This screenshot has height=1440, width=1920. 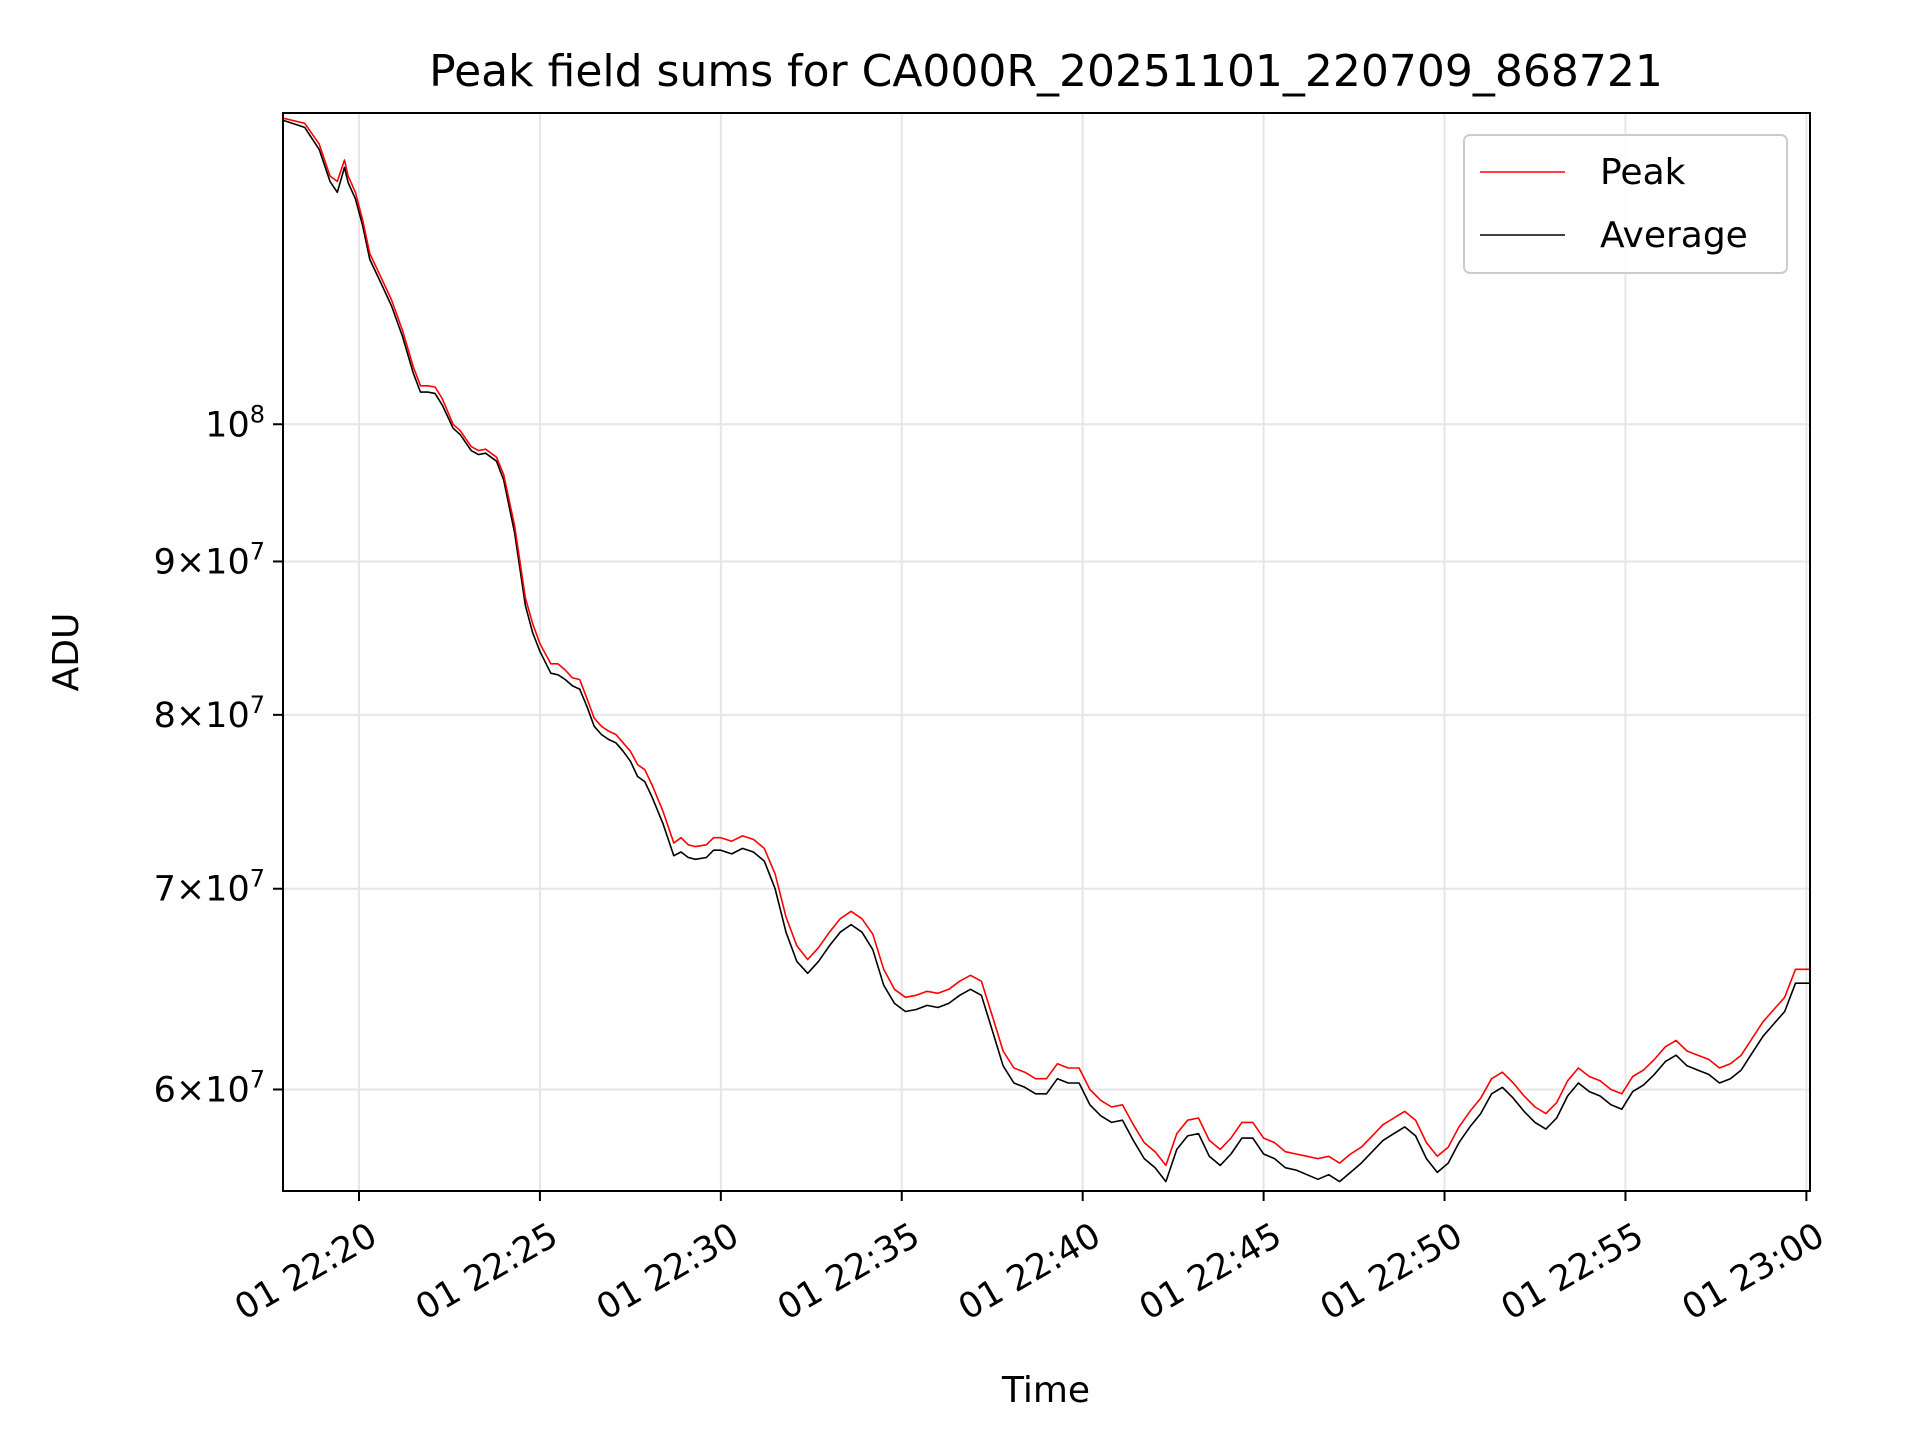 What do you see at coordinates (1674, 235) in the screenshot?
I see `legend-average-label: Average` at bounding box center [1674, 235].